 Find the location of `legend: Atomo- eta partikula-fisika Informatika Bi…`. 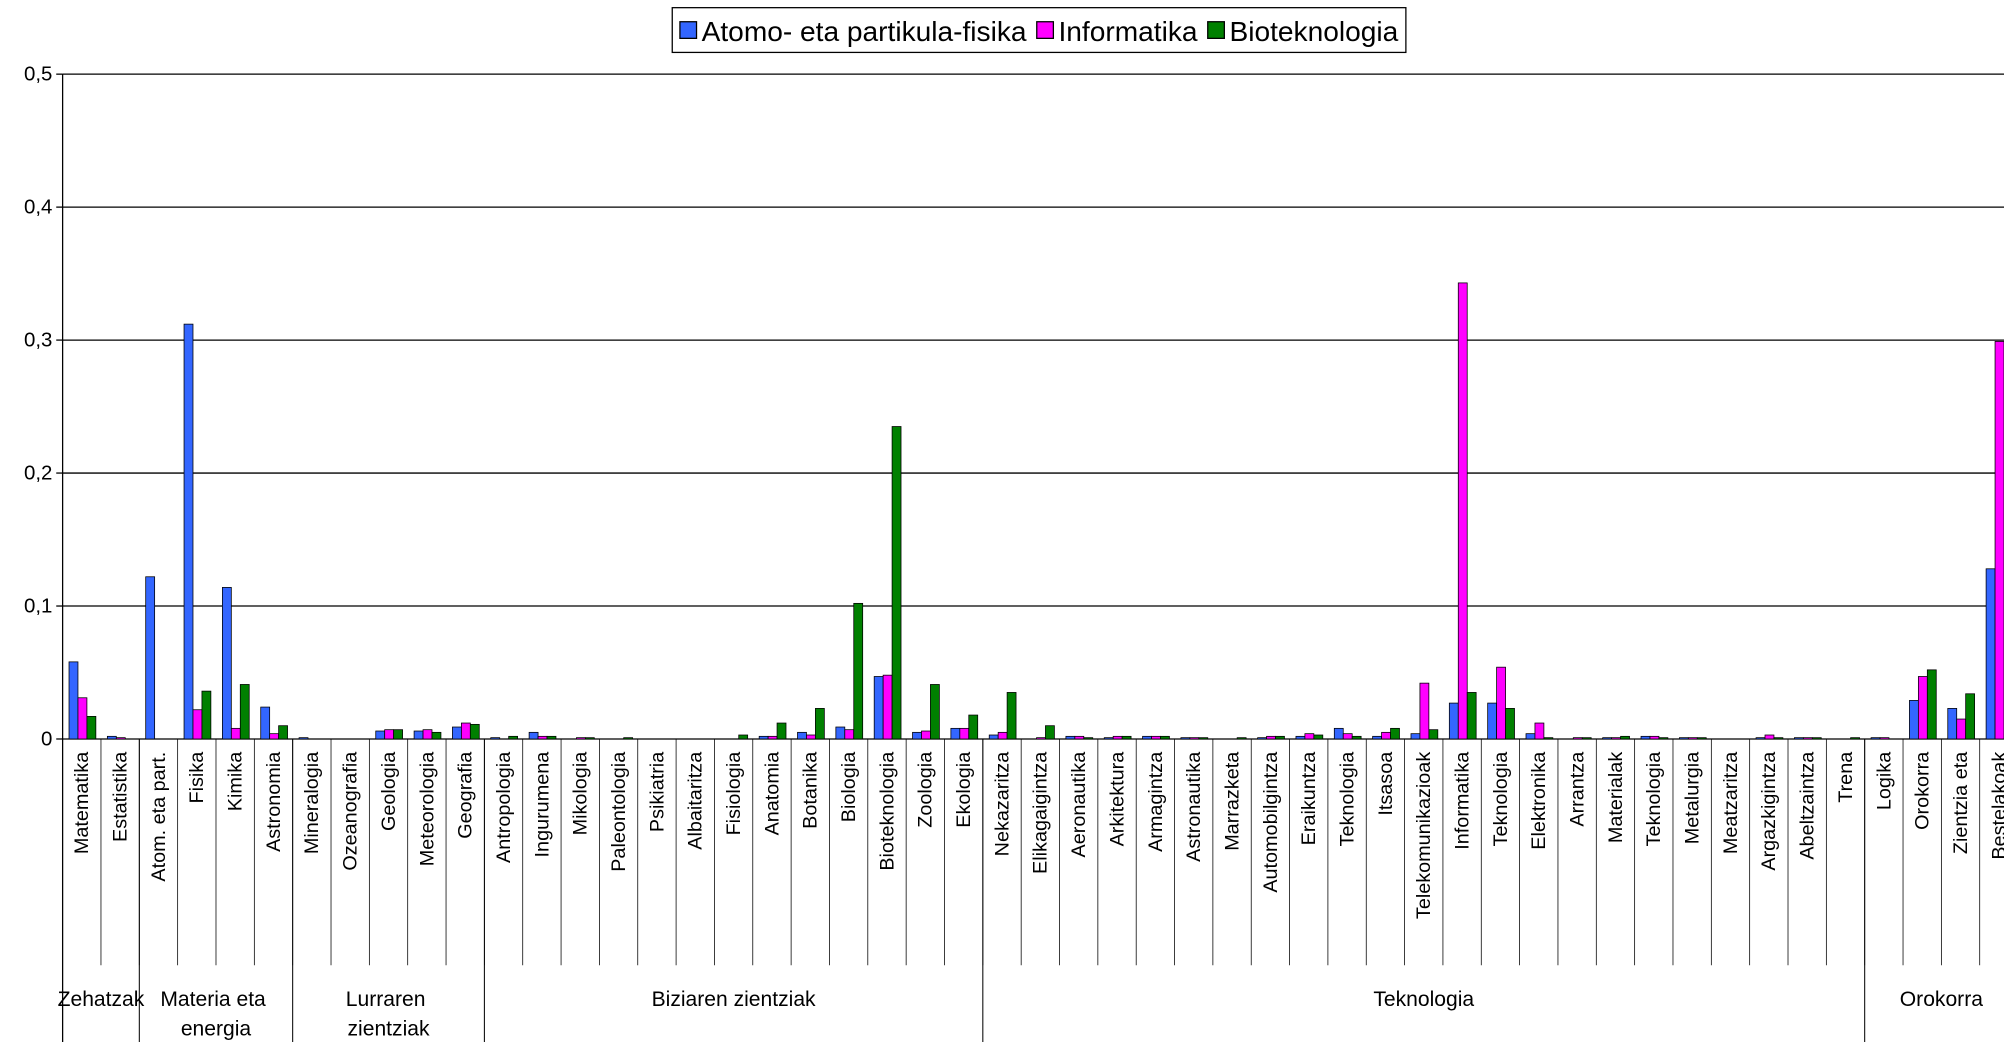

legend: Atomo- eta partikula-fisika Informatika Bi… is located at coordinates (1039, 30).